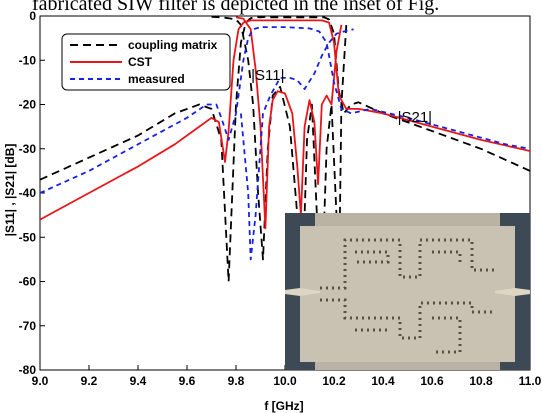 The height and width of the screenshot is (413, 542). What do you see at coordinates (28, 193) in the screenshot?
I see `y-tick-label: -40` at bounding box center [28, 193].